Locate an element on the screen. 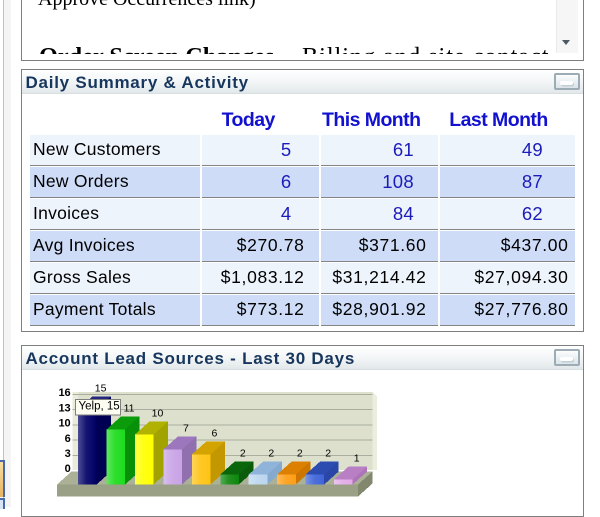 The height and width of the screenshot is (517, 600). svg-text: 13 is located at coordinates (64, 408).